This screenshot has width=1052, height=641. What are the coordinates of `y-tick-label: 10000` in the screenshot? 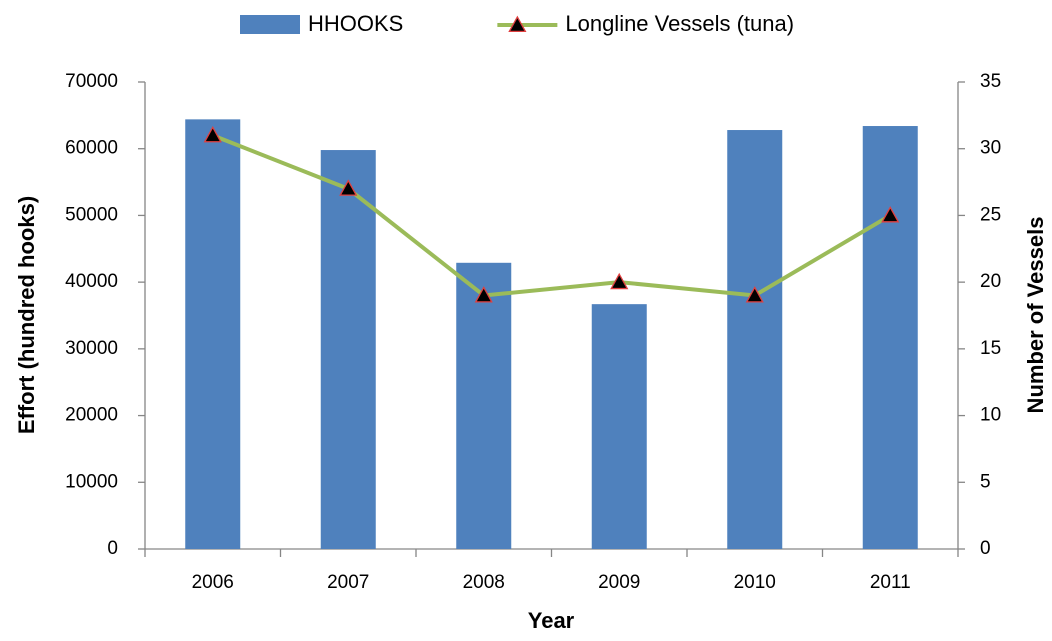 It's located at (91, 481).